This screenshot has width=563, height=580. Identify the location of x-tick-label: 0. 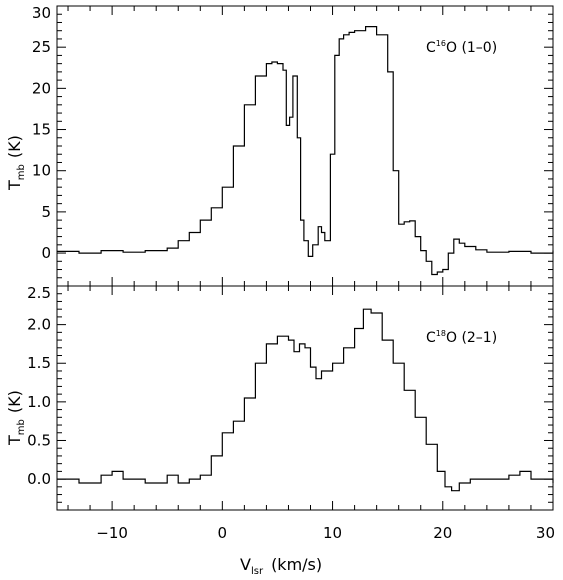
(223, 533).